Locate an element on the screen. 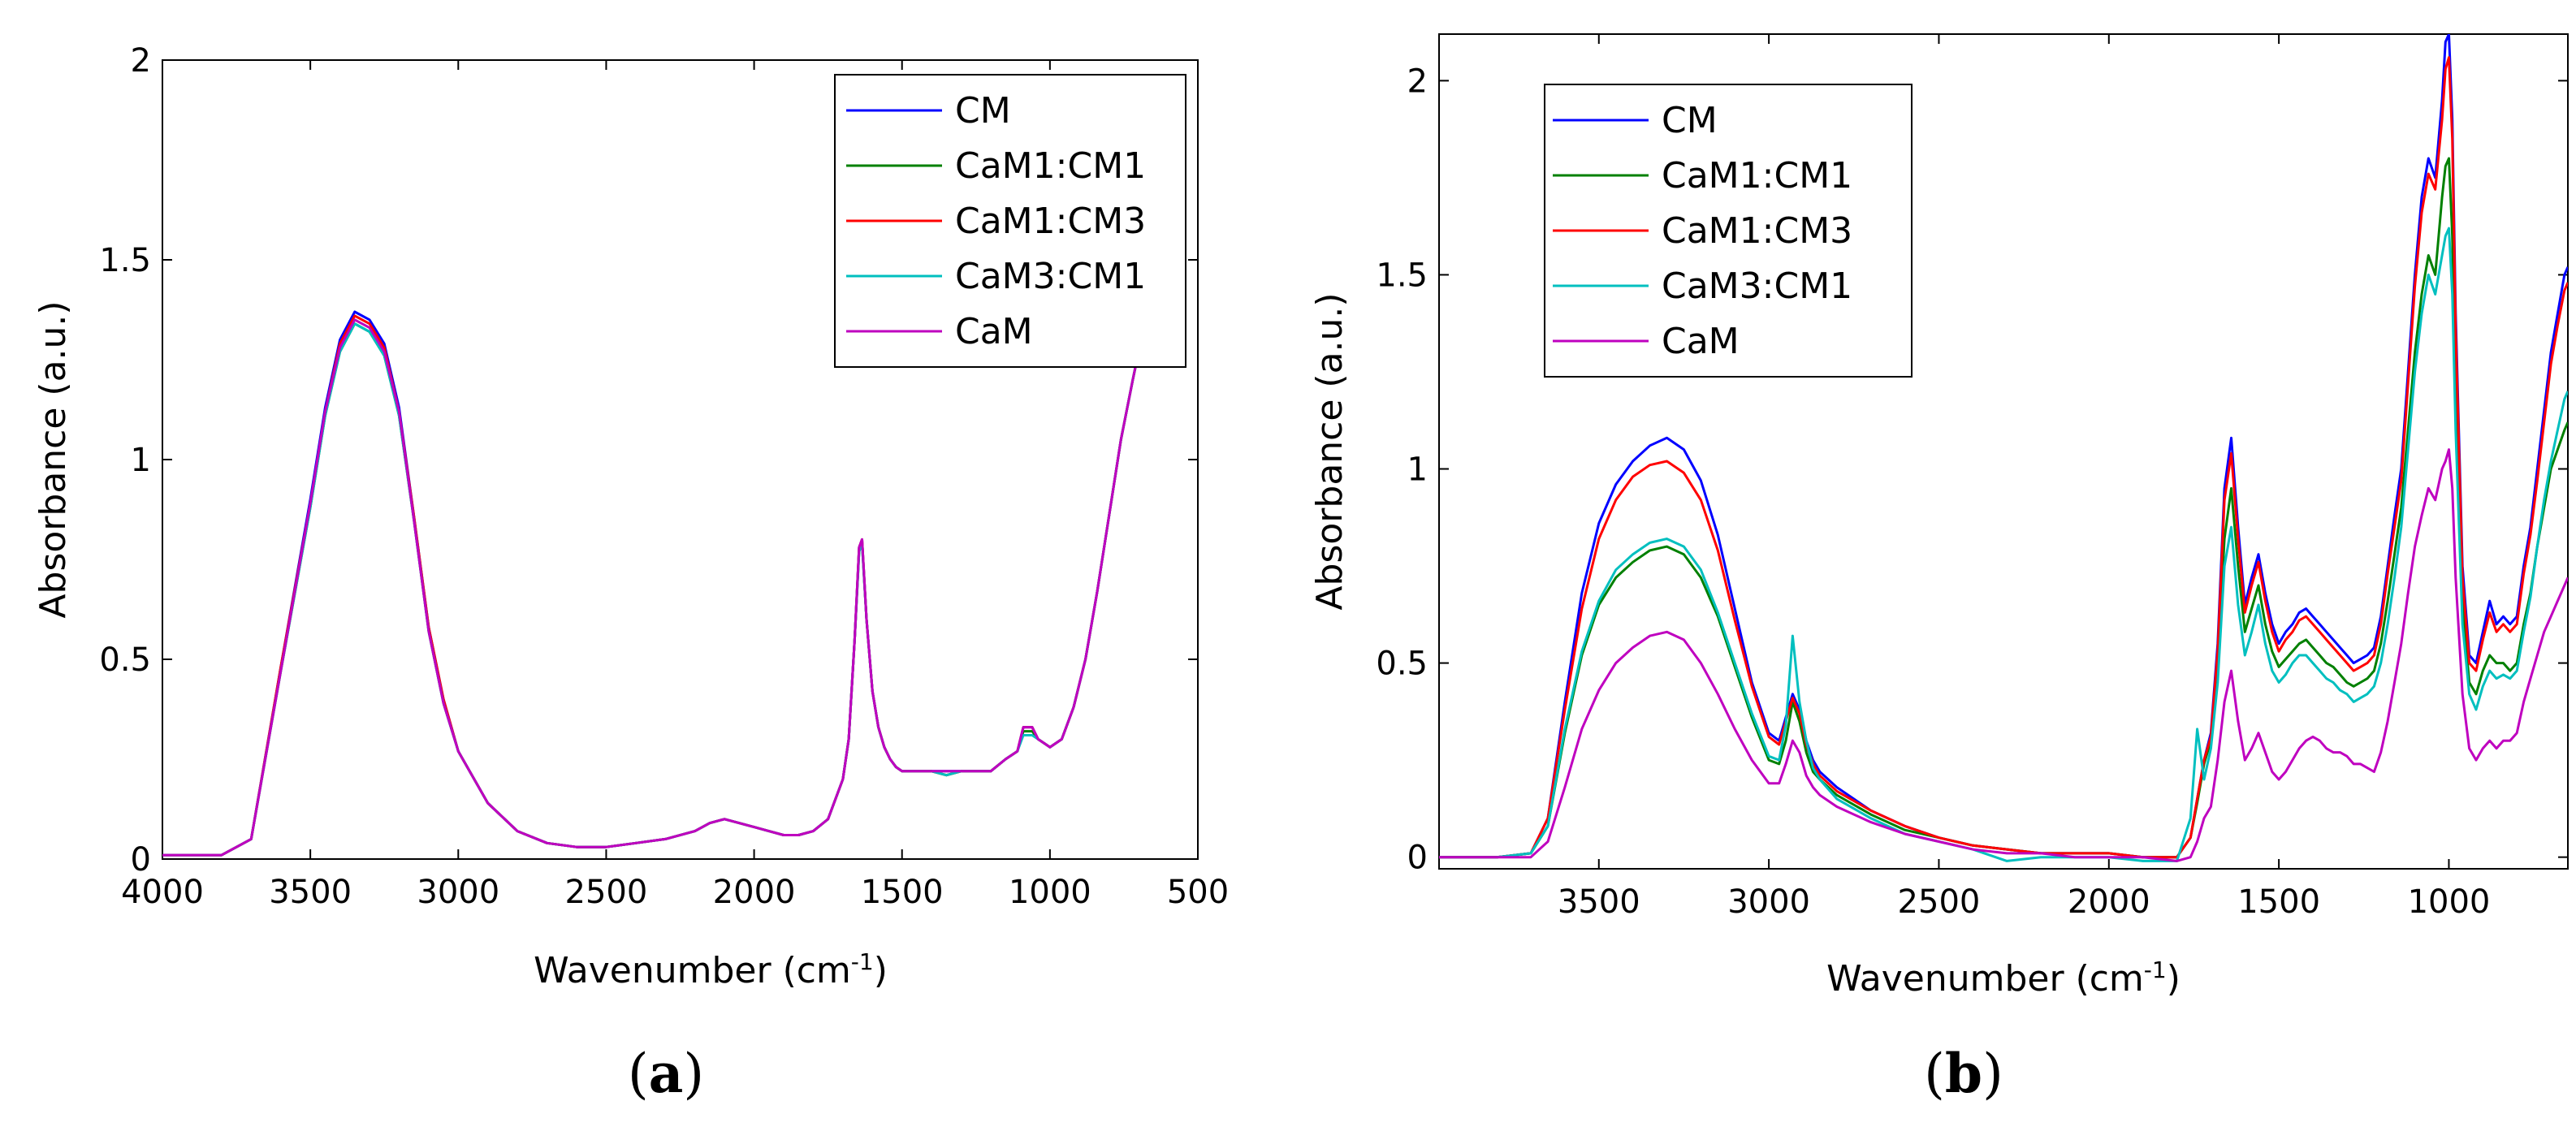  panel-a-xlabel-sup: -1 is located at coordinates (863, 961).